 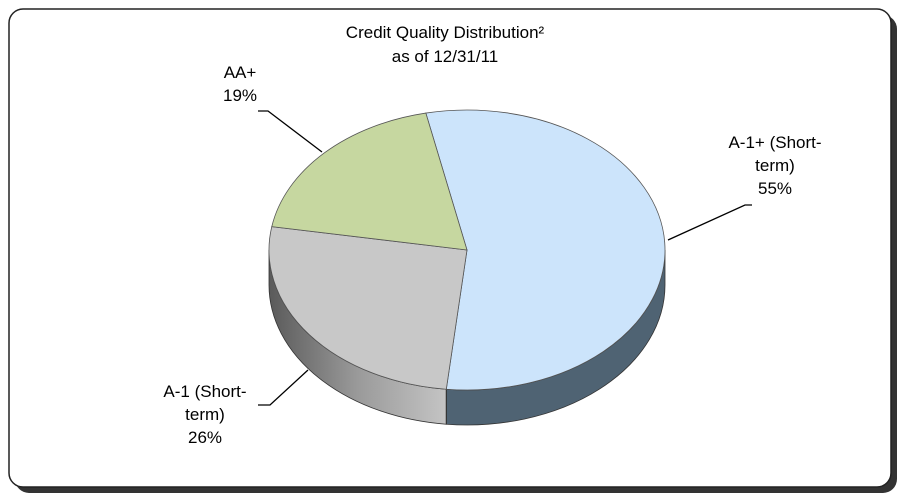 I want to click on value-label: 55%, so click(x=775, y=188).